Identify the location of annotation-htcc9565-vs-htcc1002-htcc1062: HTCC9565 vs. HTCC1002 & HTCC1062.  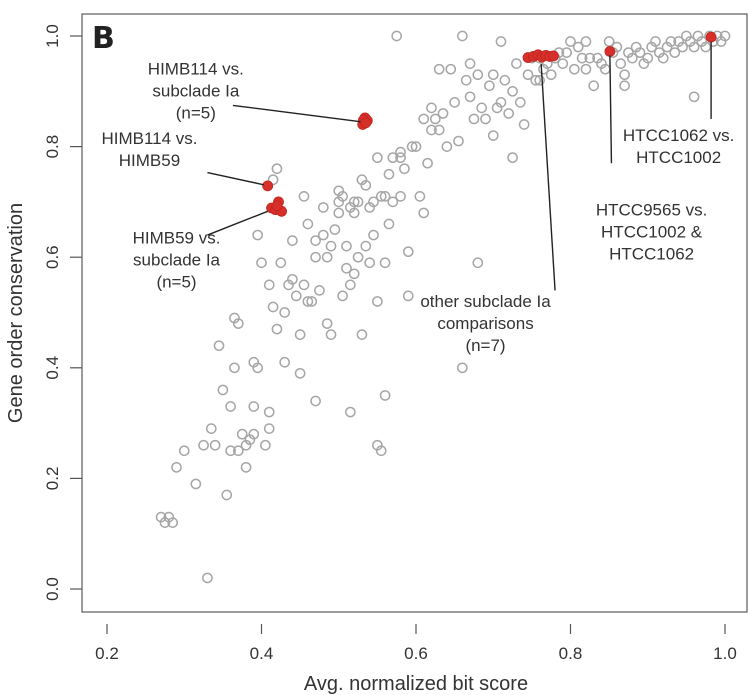
(651, 159).